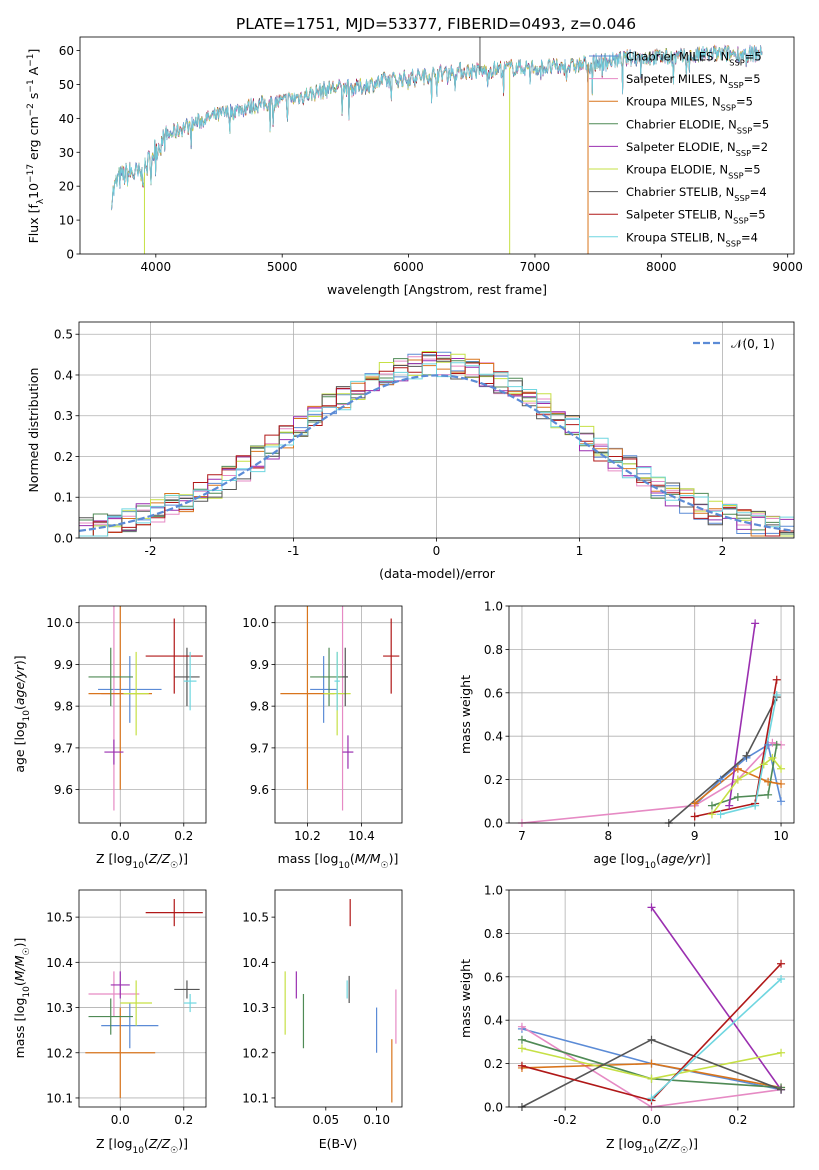  Describe the element at coordinates (36, 146) in the screenshot. I see `y-axis-label: Flux [fλ10−17 erg cm−2 s−1 A−1]` at that location.